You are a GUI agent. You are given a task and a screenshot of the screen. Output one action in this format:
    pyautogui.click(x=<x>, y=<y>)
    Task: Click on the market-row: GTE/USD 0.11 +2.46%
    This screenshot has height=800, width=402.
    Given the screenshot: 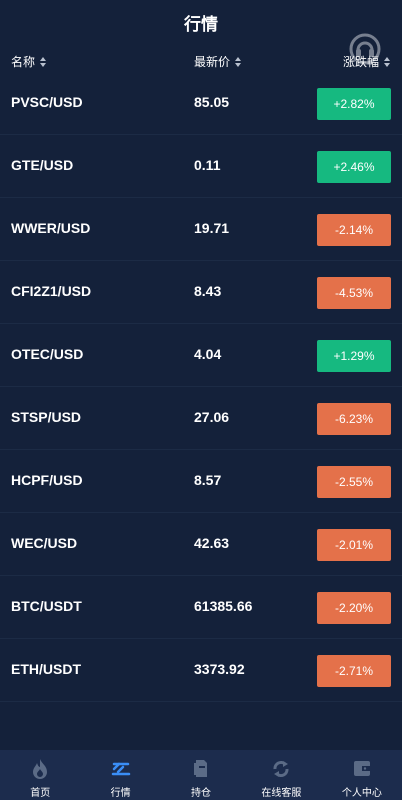 What is the action you would take?
    pyautogui.click(x=201, y=166)
    